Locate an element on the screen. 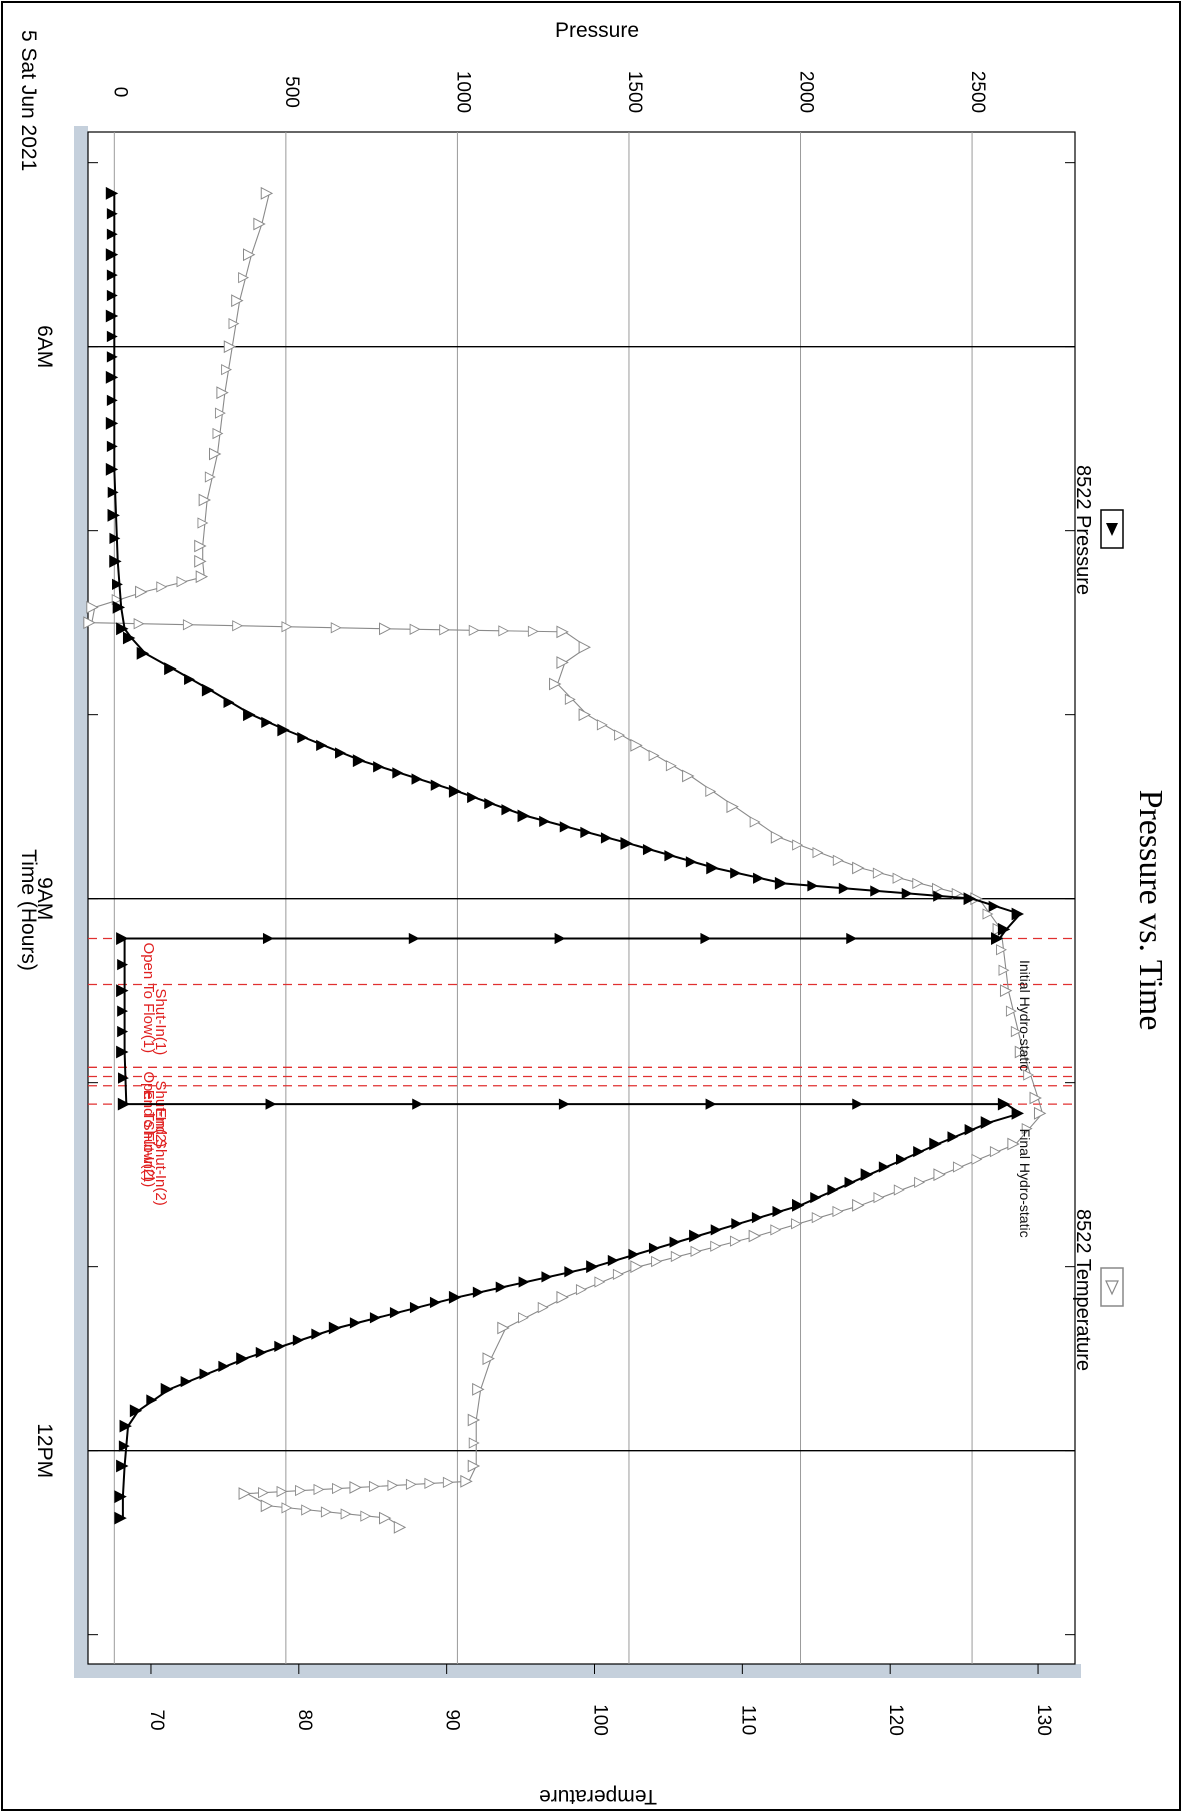 The image size is (1199, 1812). legend: 8522 Pressure 8522 Temperature is located at coordinates (1098, 918).